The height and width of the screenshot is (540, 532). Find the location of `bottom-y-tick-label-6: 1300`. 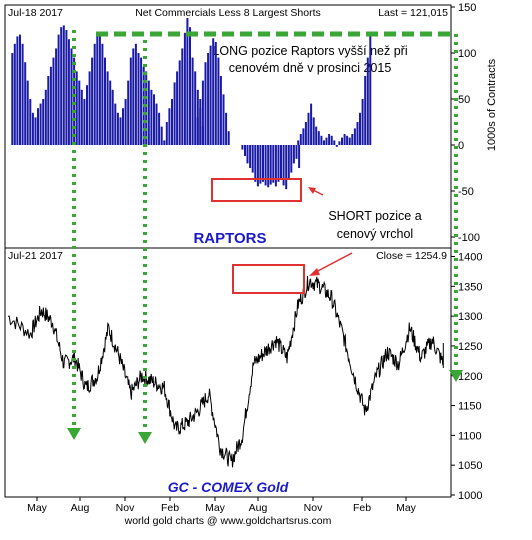

bottom-y-tick-label-6: 1300 is located at coordinates (470, 317).